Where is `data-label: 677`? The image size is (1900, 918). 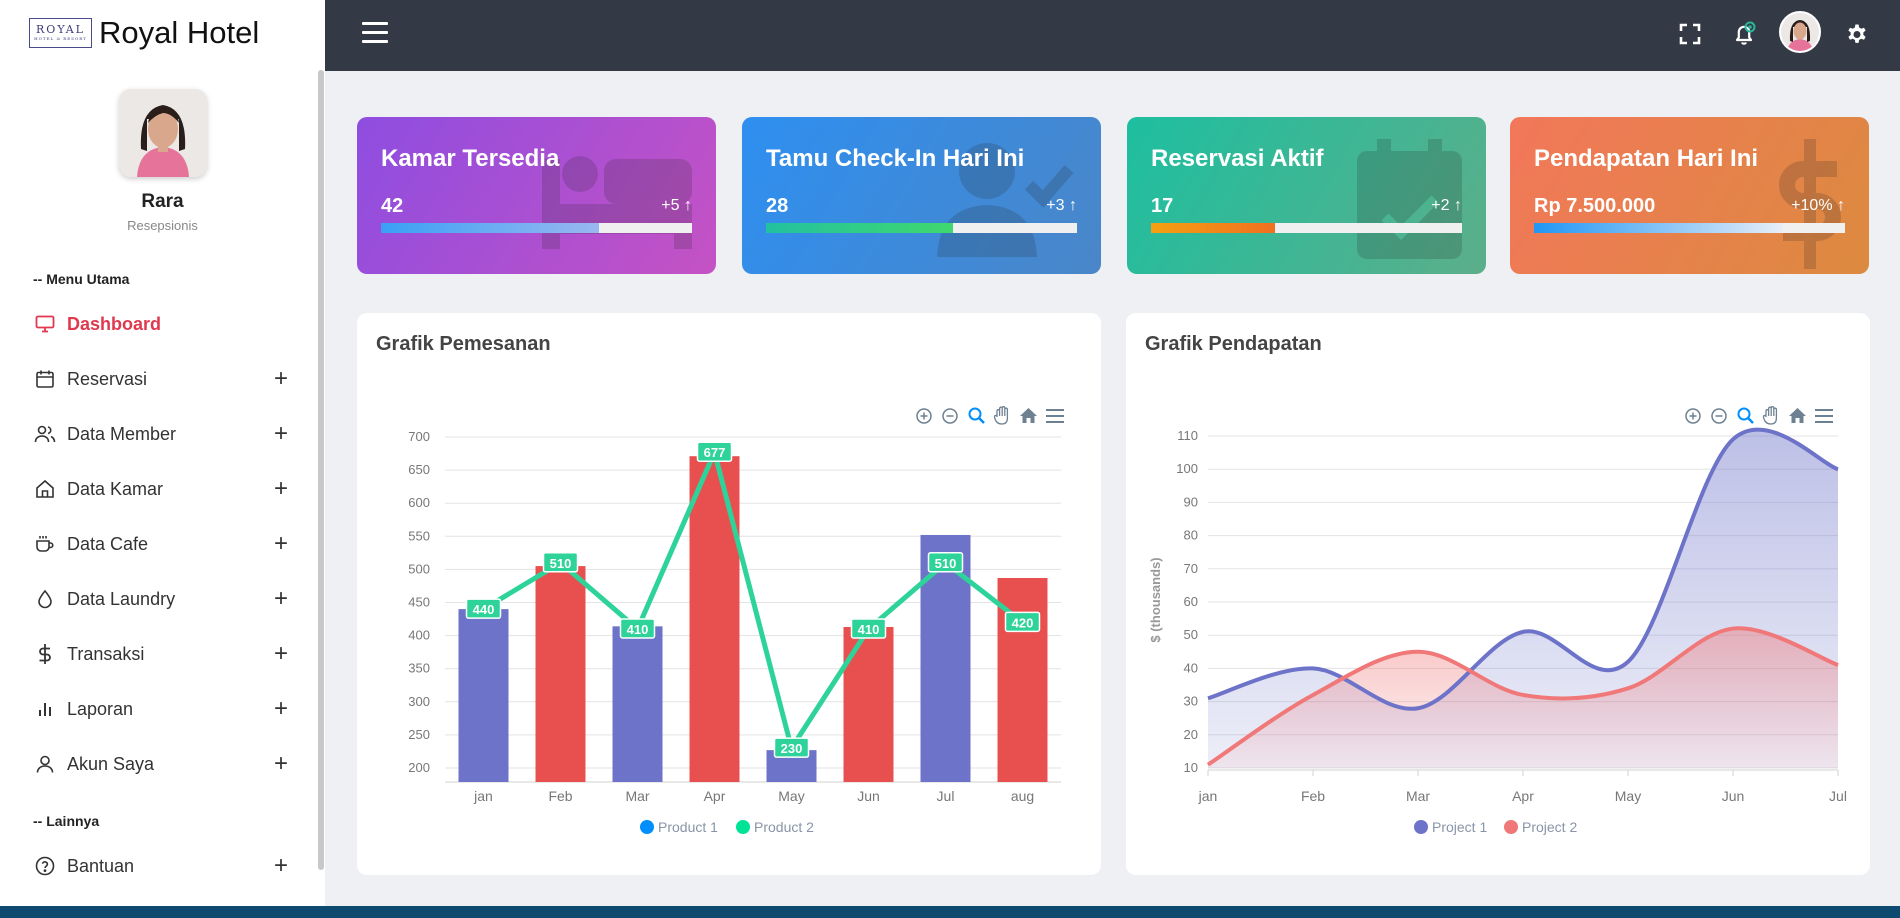 data-label: 677 is located at coordinates (715, 452).